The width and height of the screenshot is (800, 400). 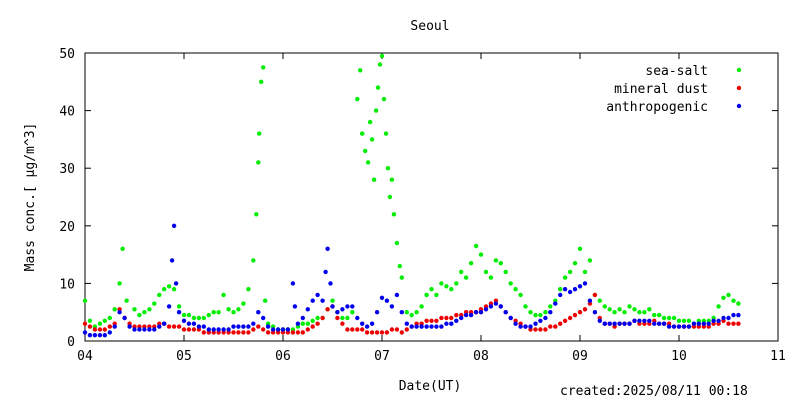 I want to click on x-tick-label: 04, so click(x=85, y=356).